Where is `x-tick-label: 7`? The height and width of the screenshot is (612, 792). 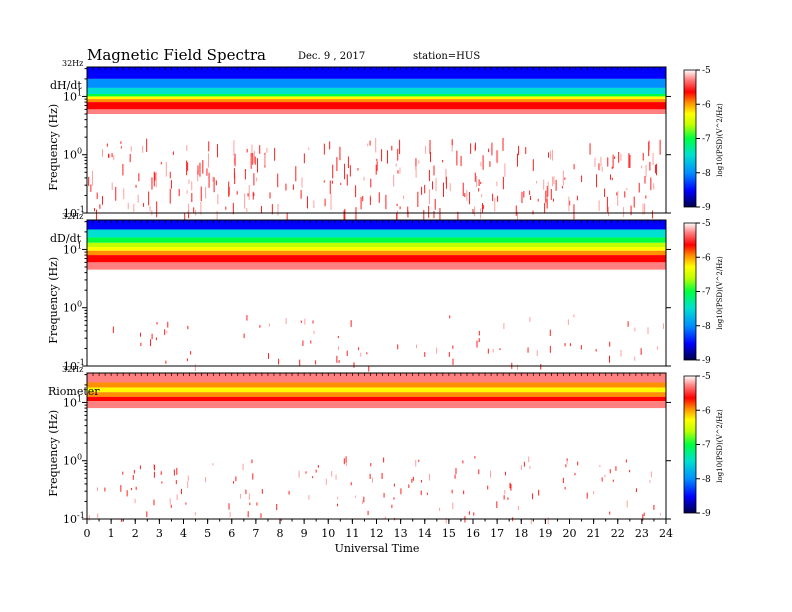
x-tick-label: 7 is located at coordinates (255, 533).